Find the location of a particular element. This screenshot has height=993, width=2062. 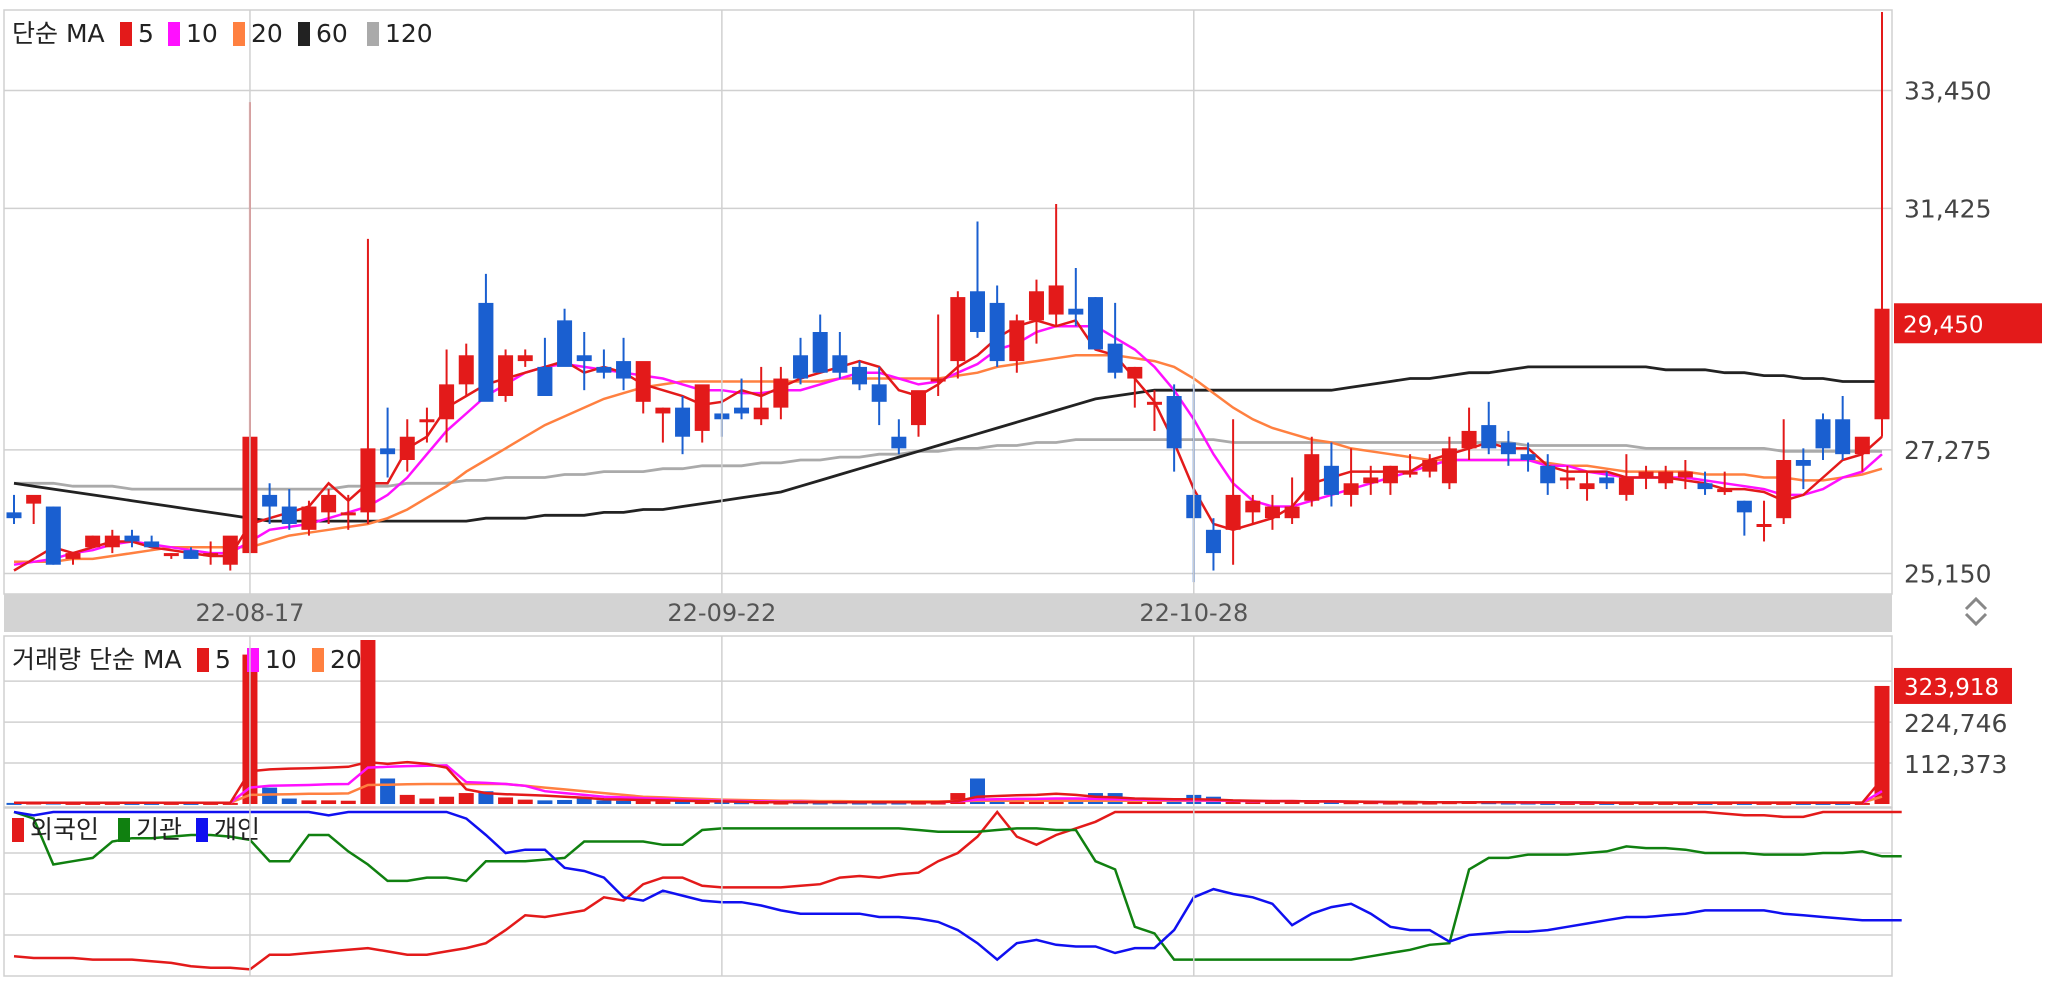

volume-ma5-line is located at coordinates (948, 782).